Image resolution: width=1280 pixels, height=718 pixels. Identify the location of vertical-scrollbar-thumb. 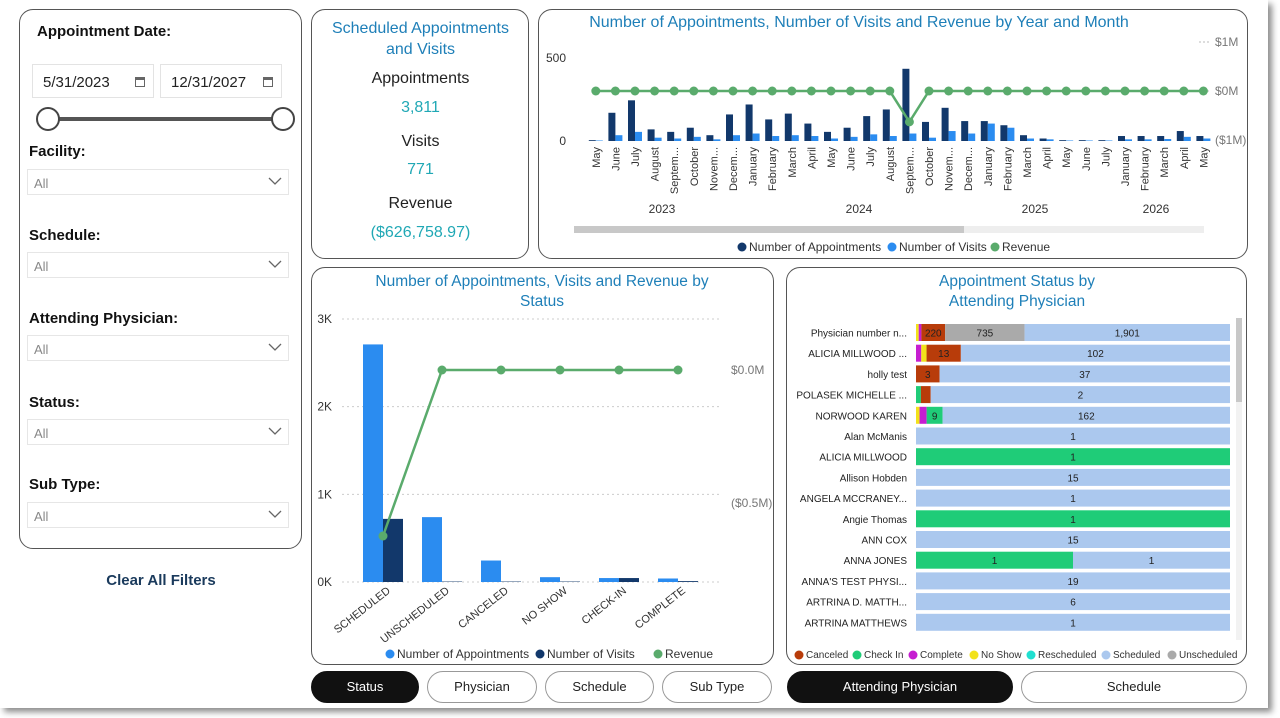
(1239, 360).